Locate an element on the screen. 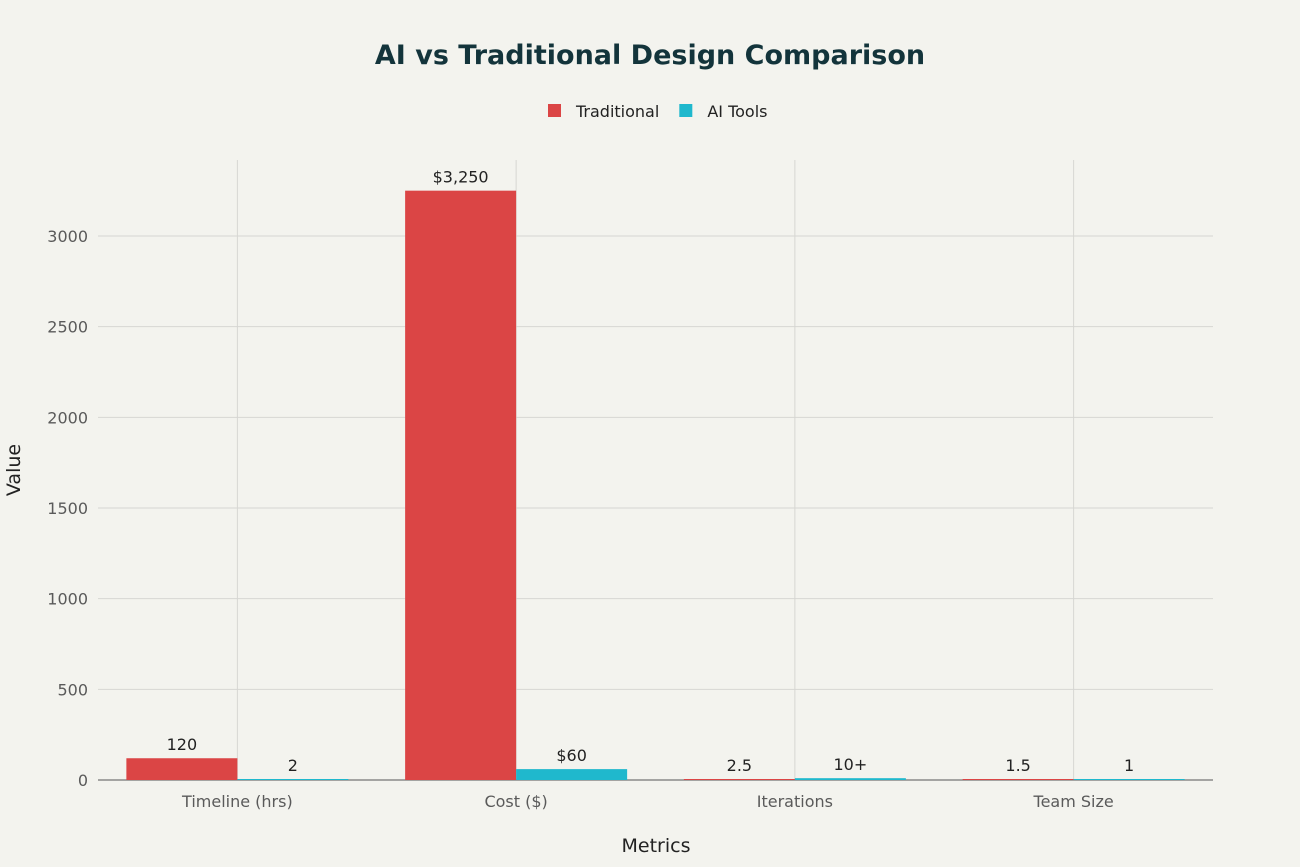 Image resolution: width=1300 pixels, height=867 pixels. data-label: 2.5 is located at coordinates (739, 765).